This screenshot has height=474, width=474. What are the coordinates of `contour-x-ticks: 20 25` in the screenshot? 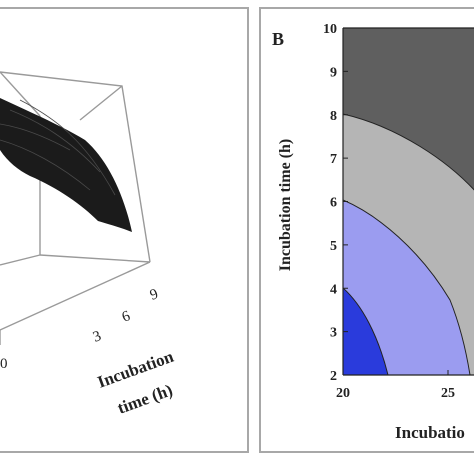 It's located at (395, 385).